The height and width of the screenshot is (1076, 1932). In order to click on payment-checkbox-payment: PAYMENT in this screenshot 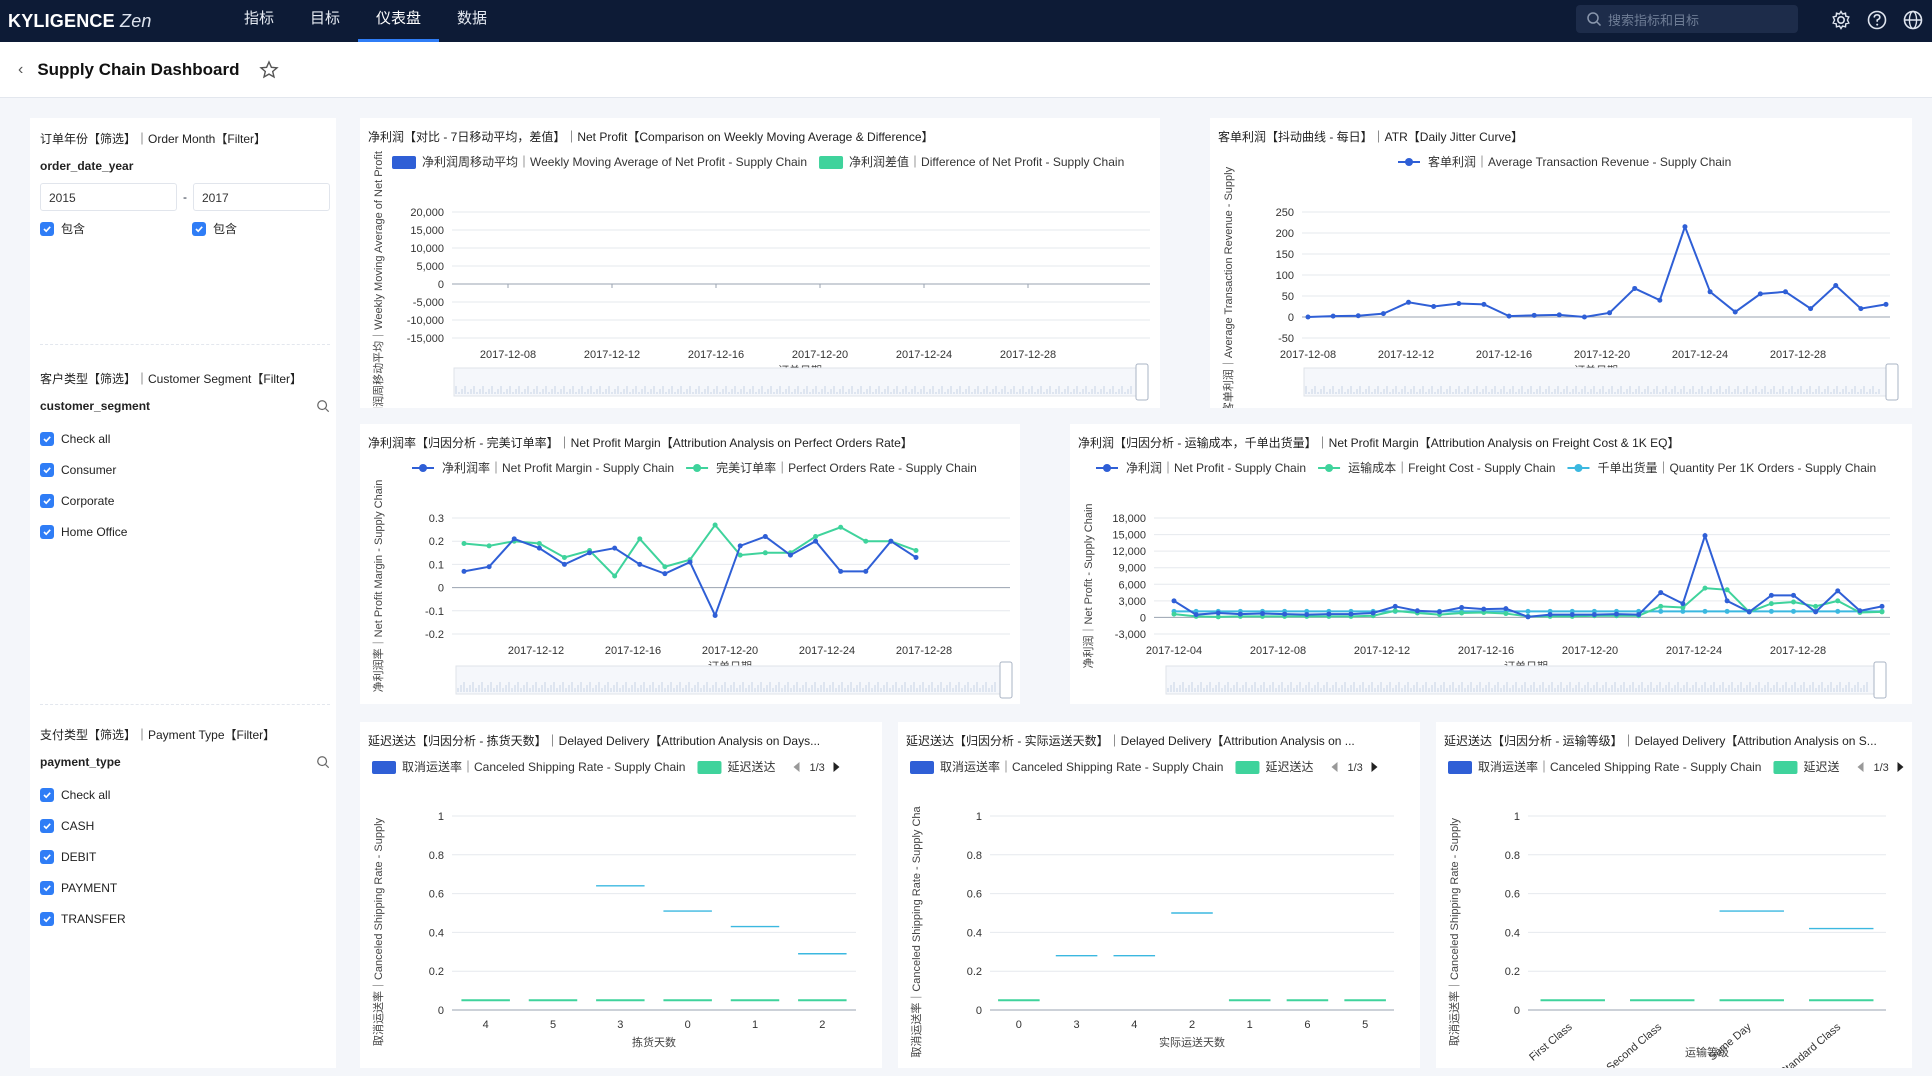, I will do `click(185, 887)`.